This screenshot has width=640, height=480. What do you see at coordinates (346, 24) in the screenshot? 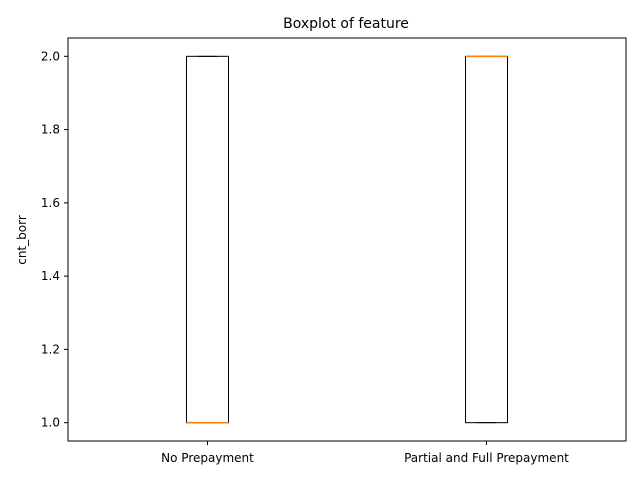
I see `chart-title: Boxplot of feature` at bounding box center [346, 24].